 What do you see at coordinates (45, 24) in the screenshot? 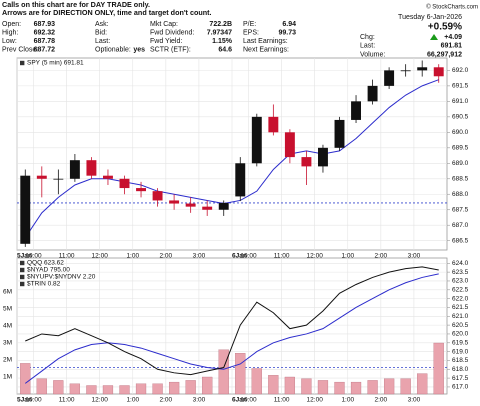
I see `quote-value: 687.93` at bounding box center [45, 24].